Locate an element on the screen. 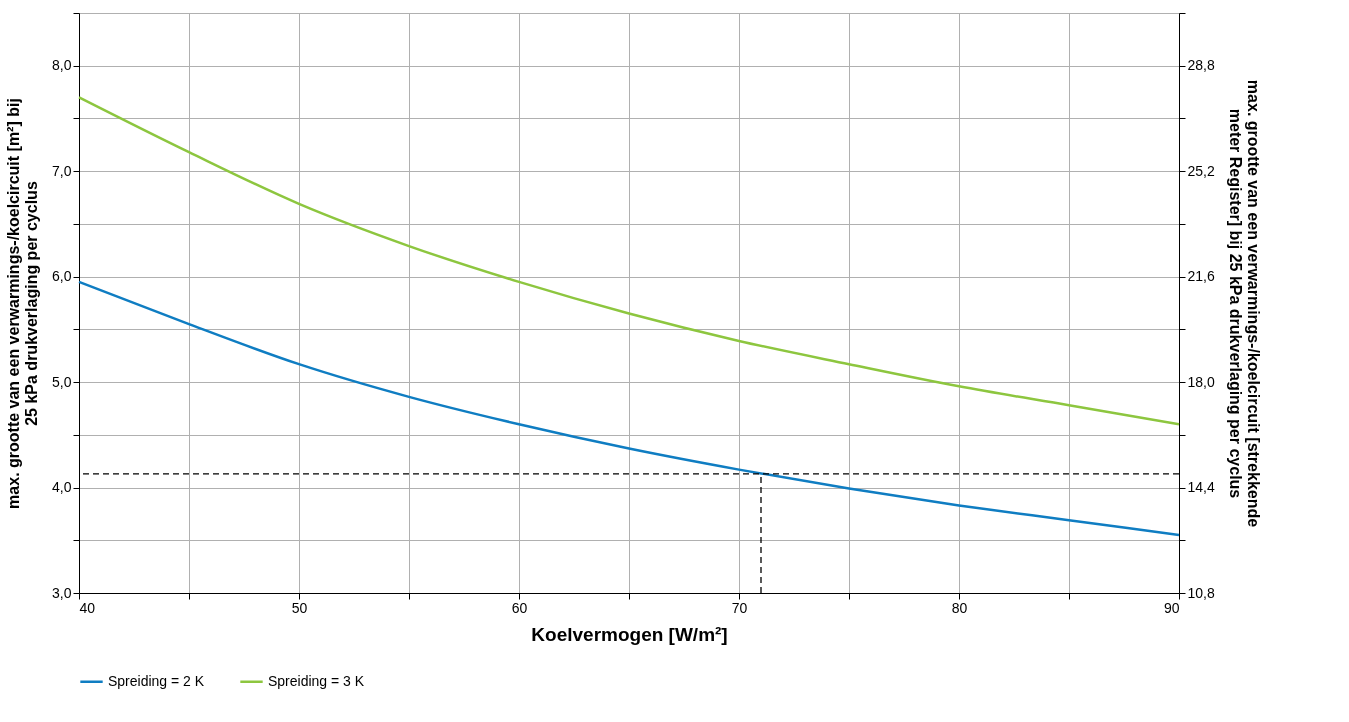 Image resolution: width=1349 pixels, height=722 pixels. legend-label: Spreiding = 2 K is located at coordinates (156, 680).